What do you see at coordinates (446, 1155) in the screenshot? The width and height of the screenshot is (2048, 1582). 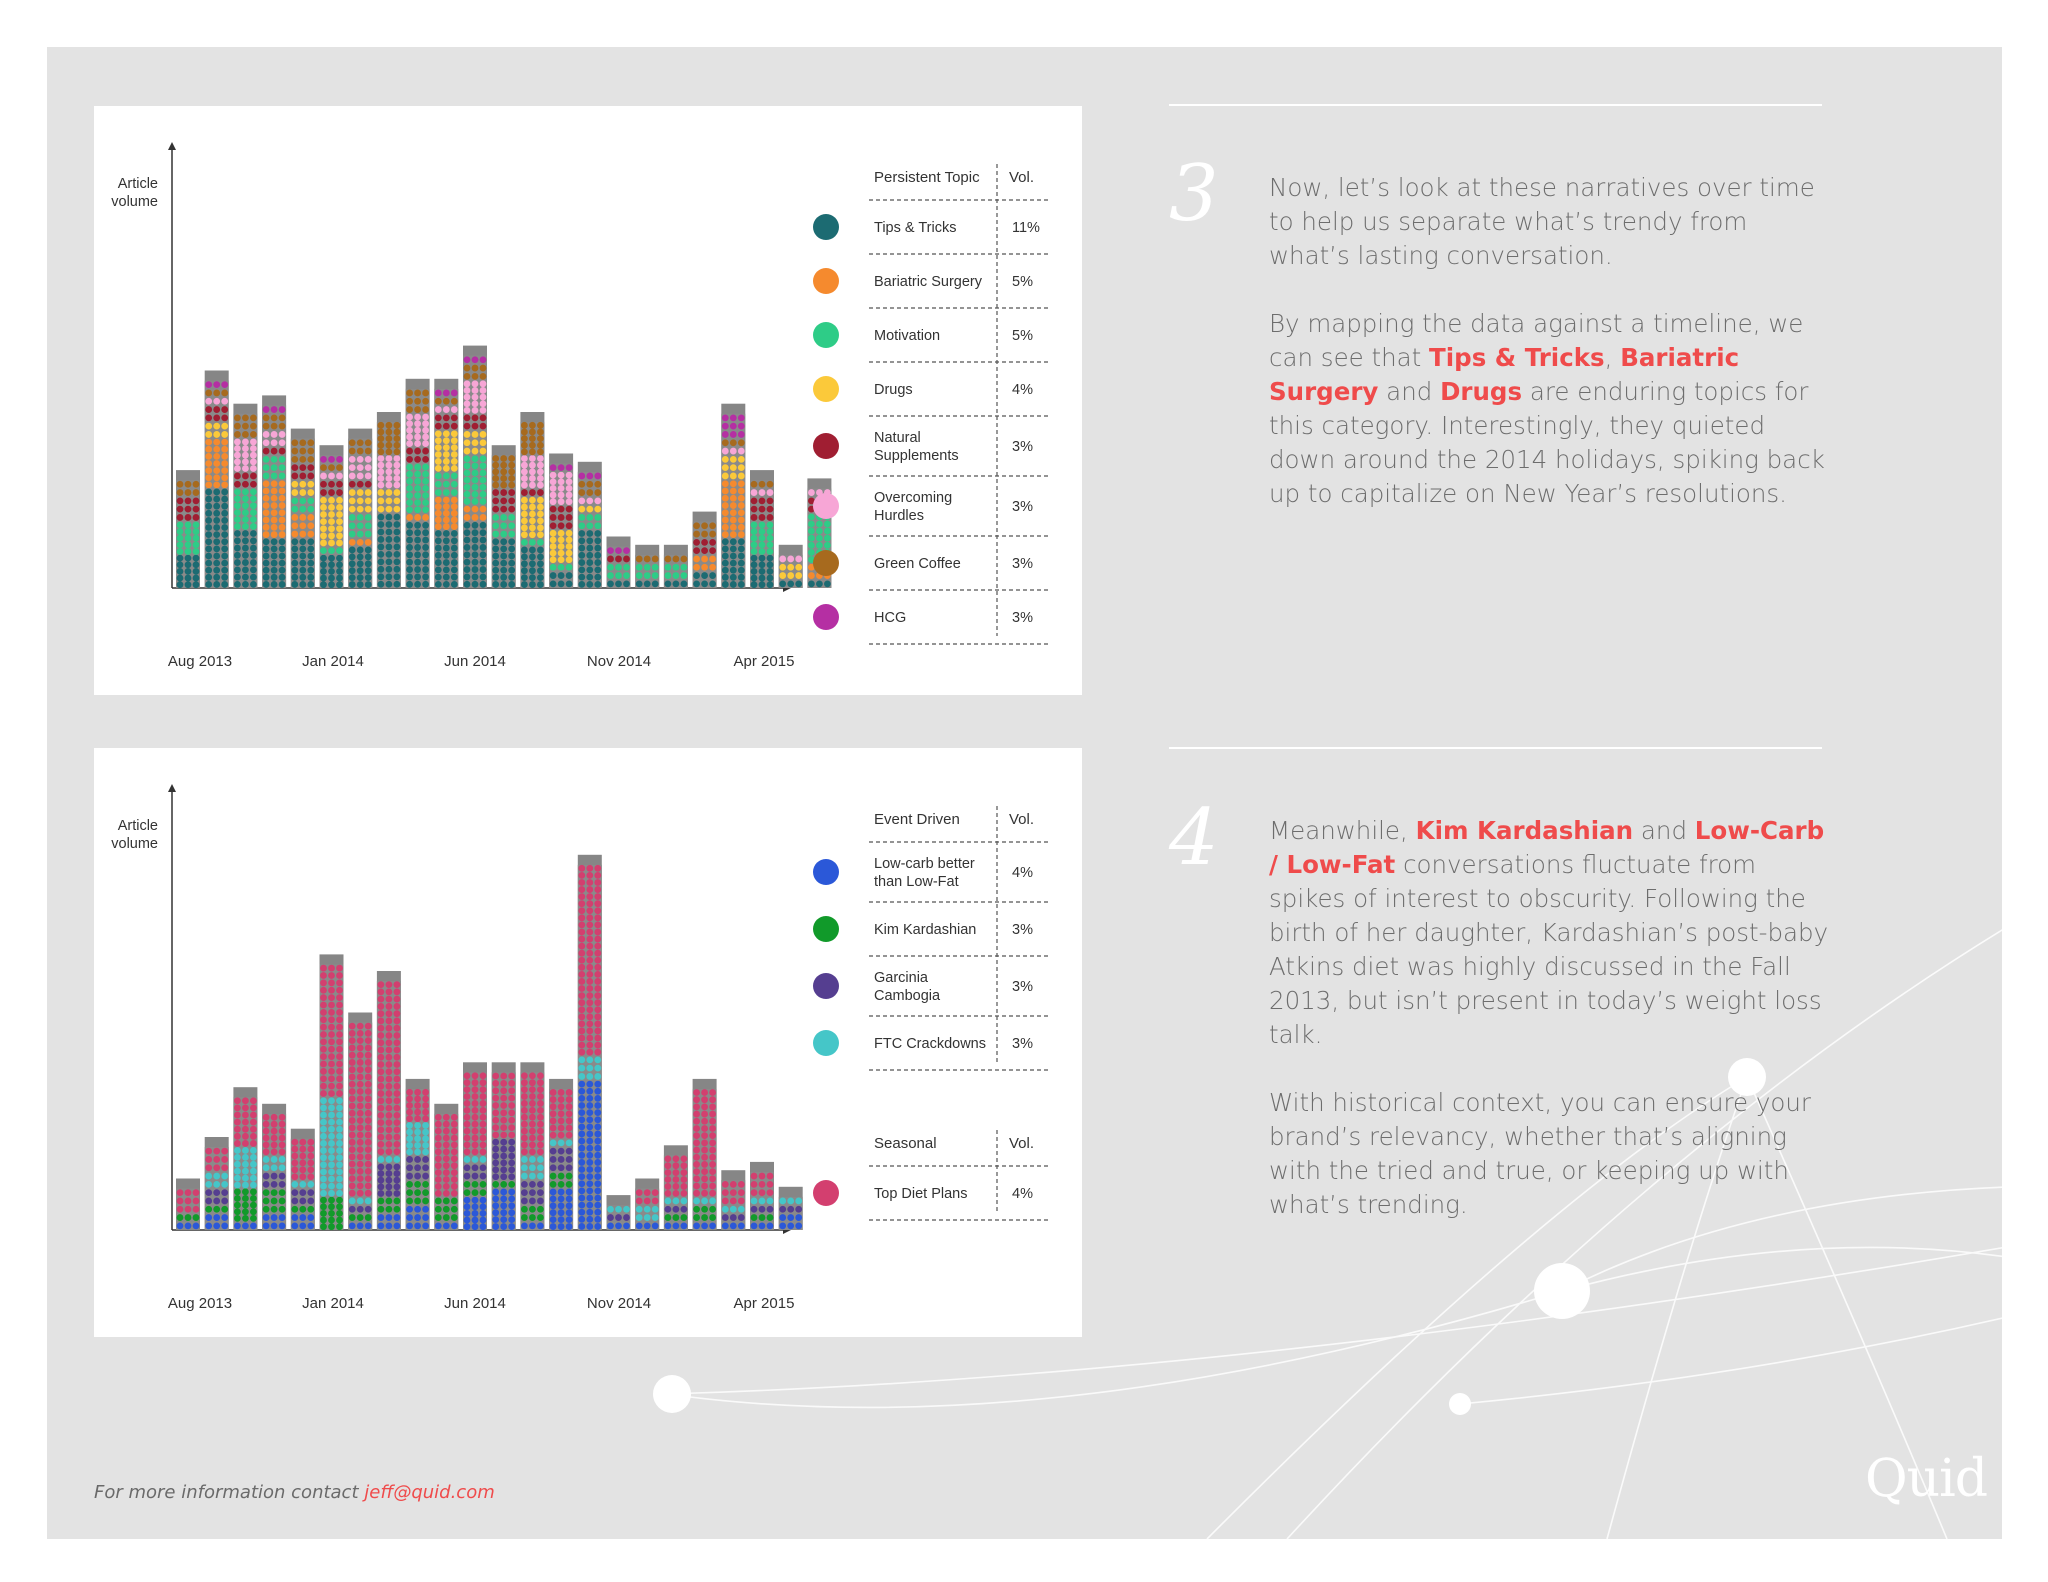 I see `segment-background` at bounding box center [446, 1155].